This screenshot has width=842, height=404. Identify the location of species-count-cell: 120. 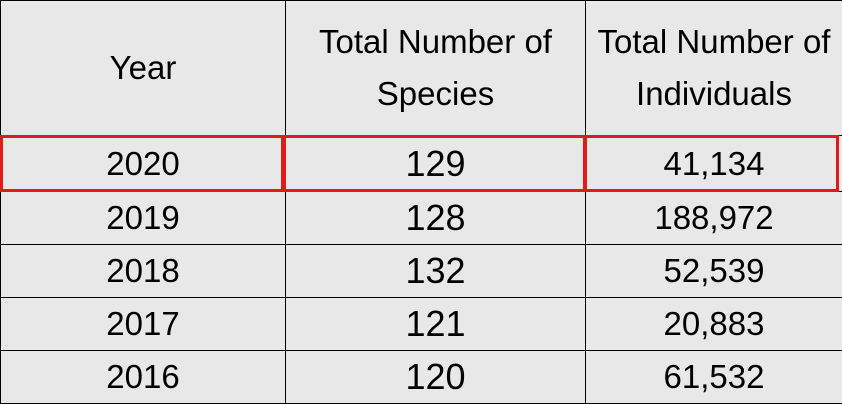
(435, 377).